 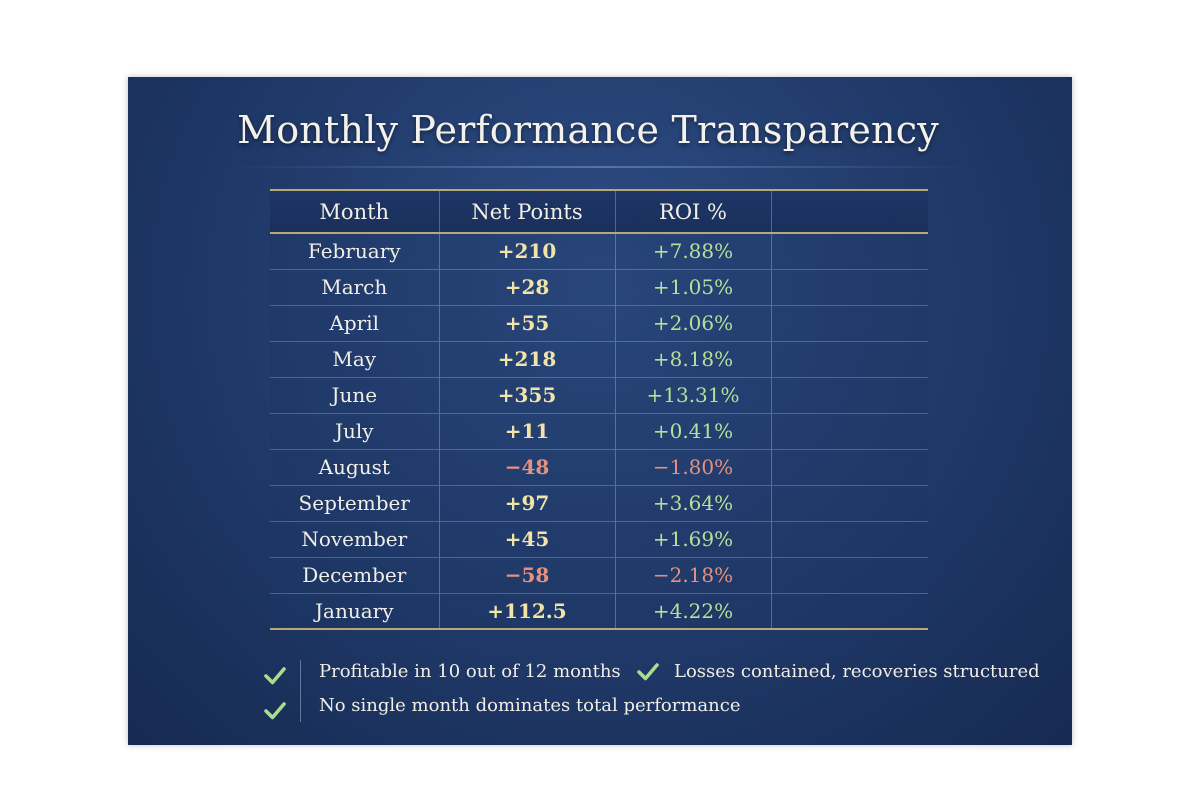 I want to click on cell-month: July, so click(x=354, y=430).